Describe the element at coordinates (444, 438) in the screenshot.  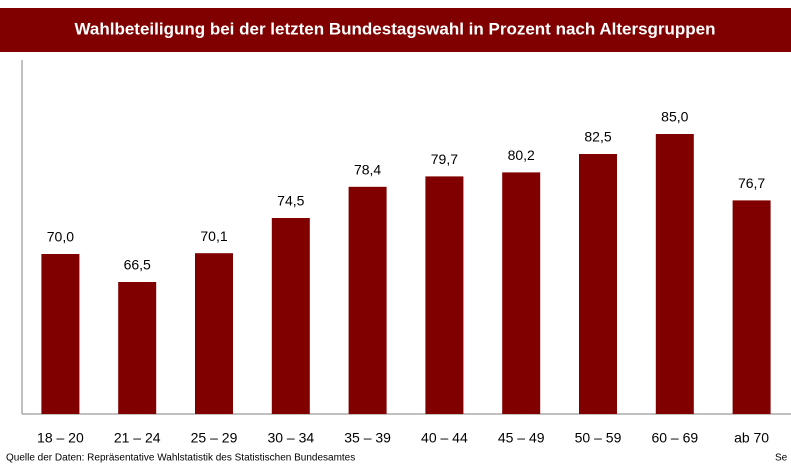
I see `x-tick-label: 40 – 44` at that location.